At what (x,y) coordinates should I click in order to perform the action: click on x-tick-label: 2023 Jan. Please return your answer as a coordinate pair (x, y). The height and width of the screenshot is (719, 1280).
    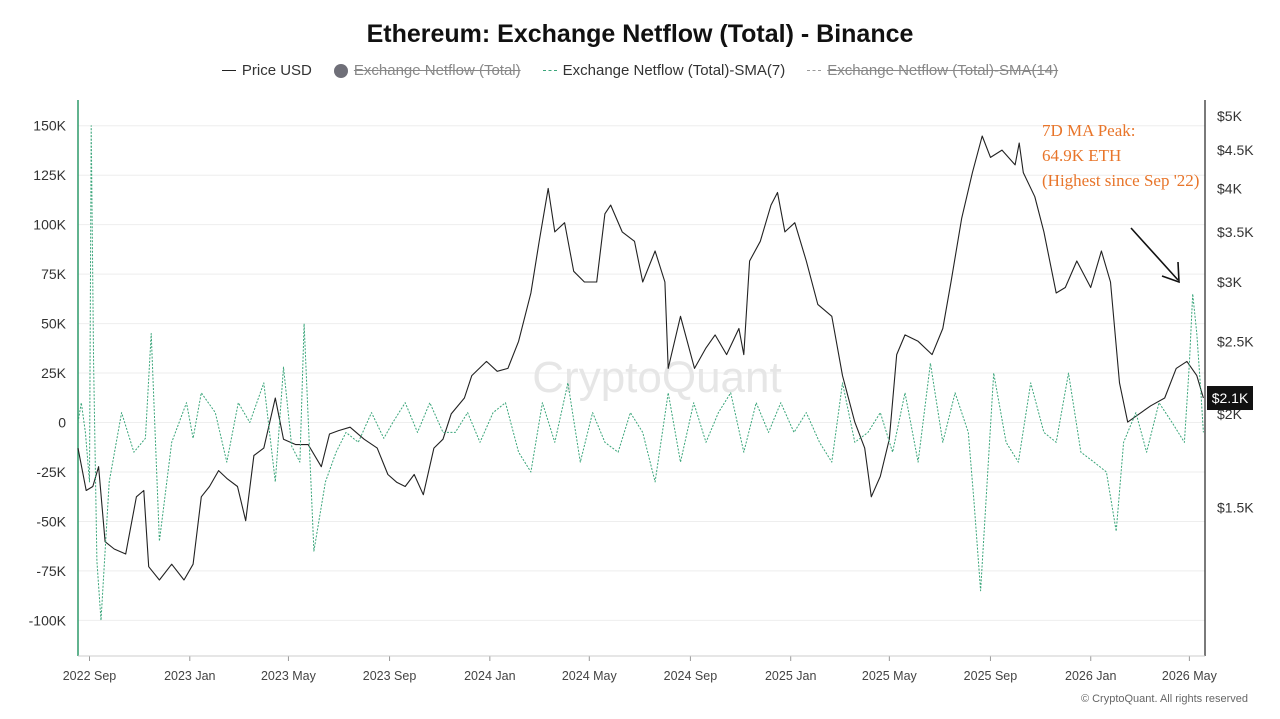
    Looking at the image, I should click on (189, 676).